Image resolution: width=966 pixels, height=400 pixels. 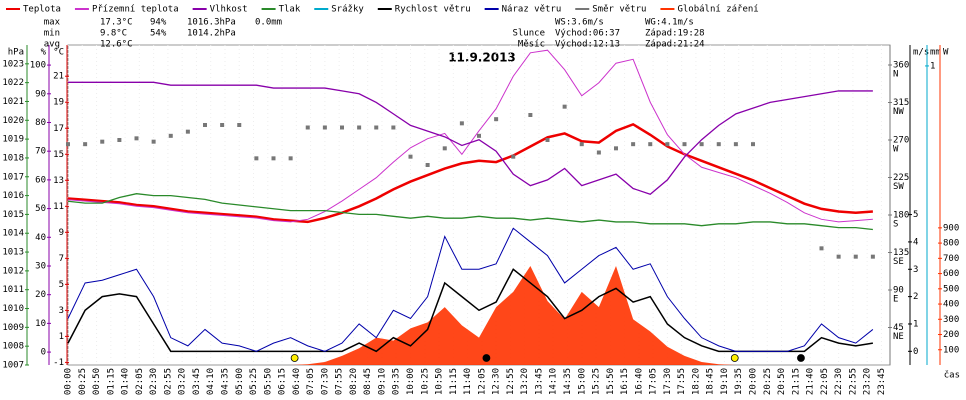 What do you see at coordinates (13, 271) in the screenshot?
I see `y-tick-label: 1012` at bounding box center [13, 271].